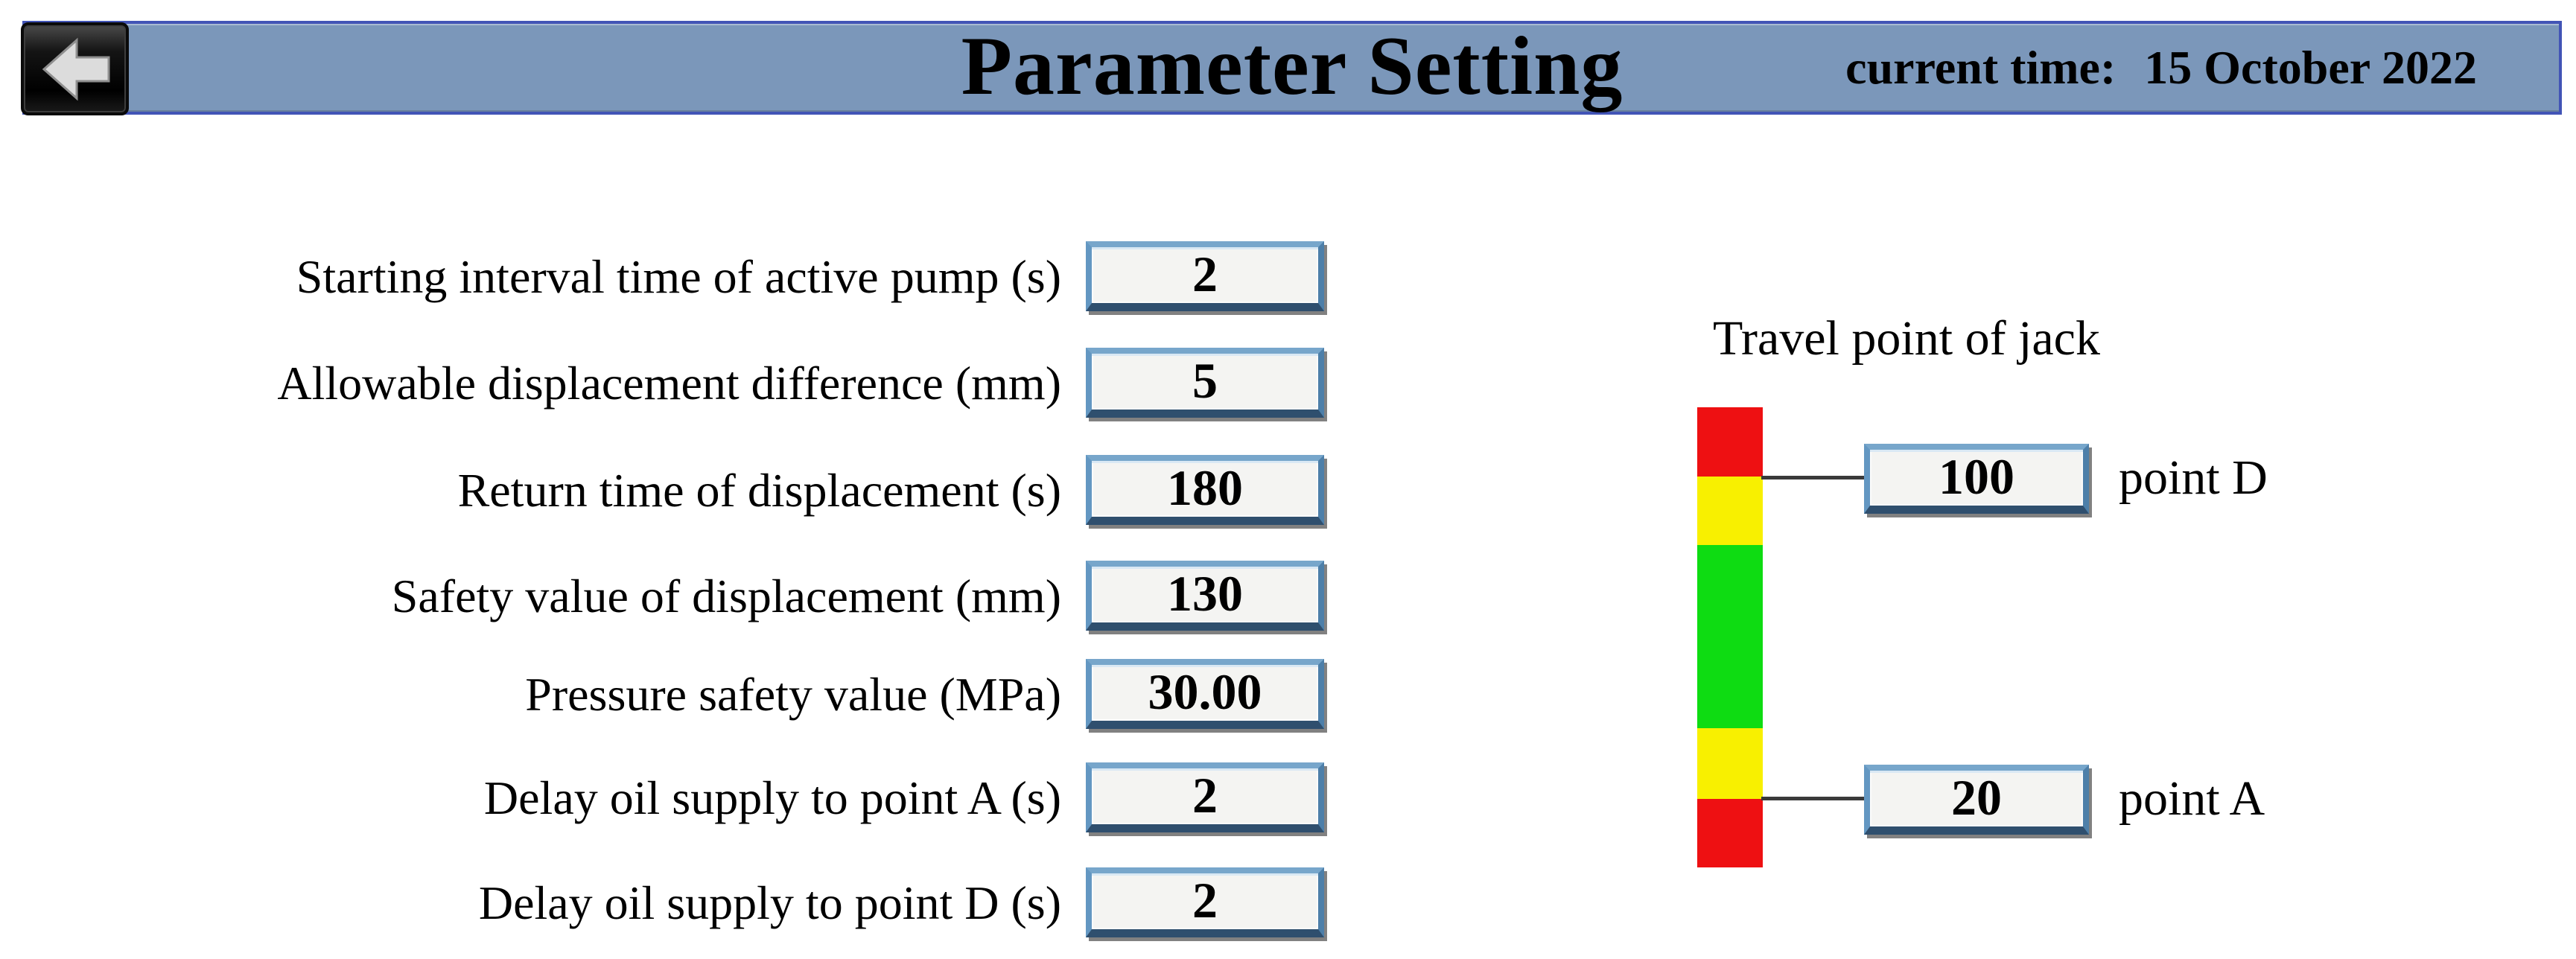 Image resolution: width=2576 pixels, height=959 pixels. I want to click on current-time: current time: 15 October 2022, so click(2161, 68).